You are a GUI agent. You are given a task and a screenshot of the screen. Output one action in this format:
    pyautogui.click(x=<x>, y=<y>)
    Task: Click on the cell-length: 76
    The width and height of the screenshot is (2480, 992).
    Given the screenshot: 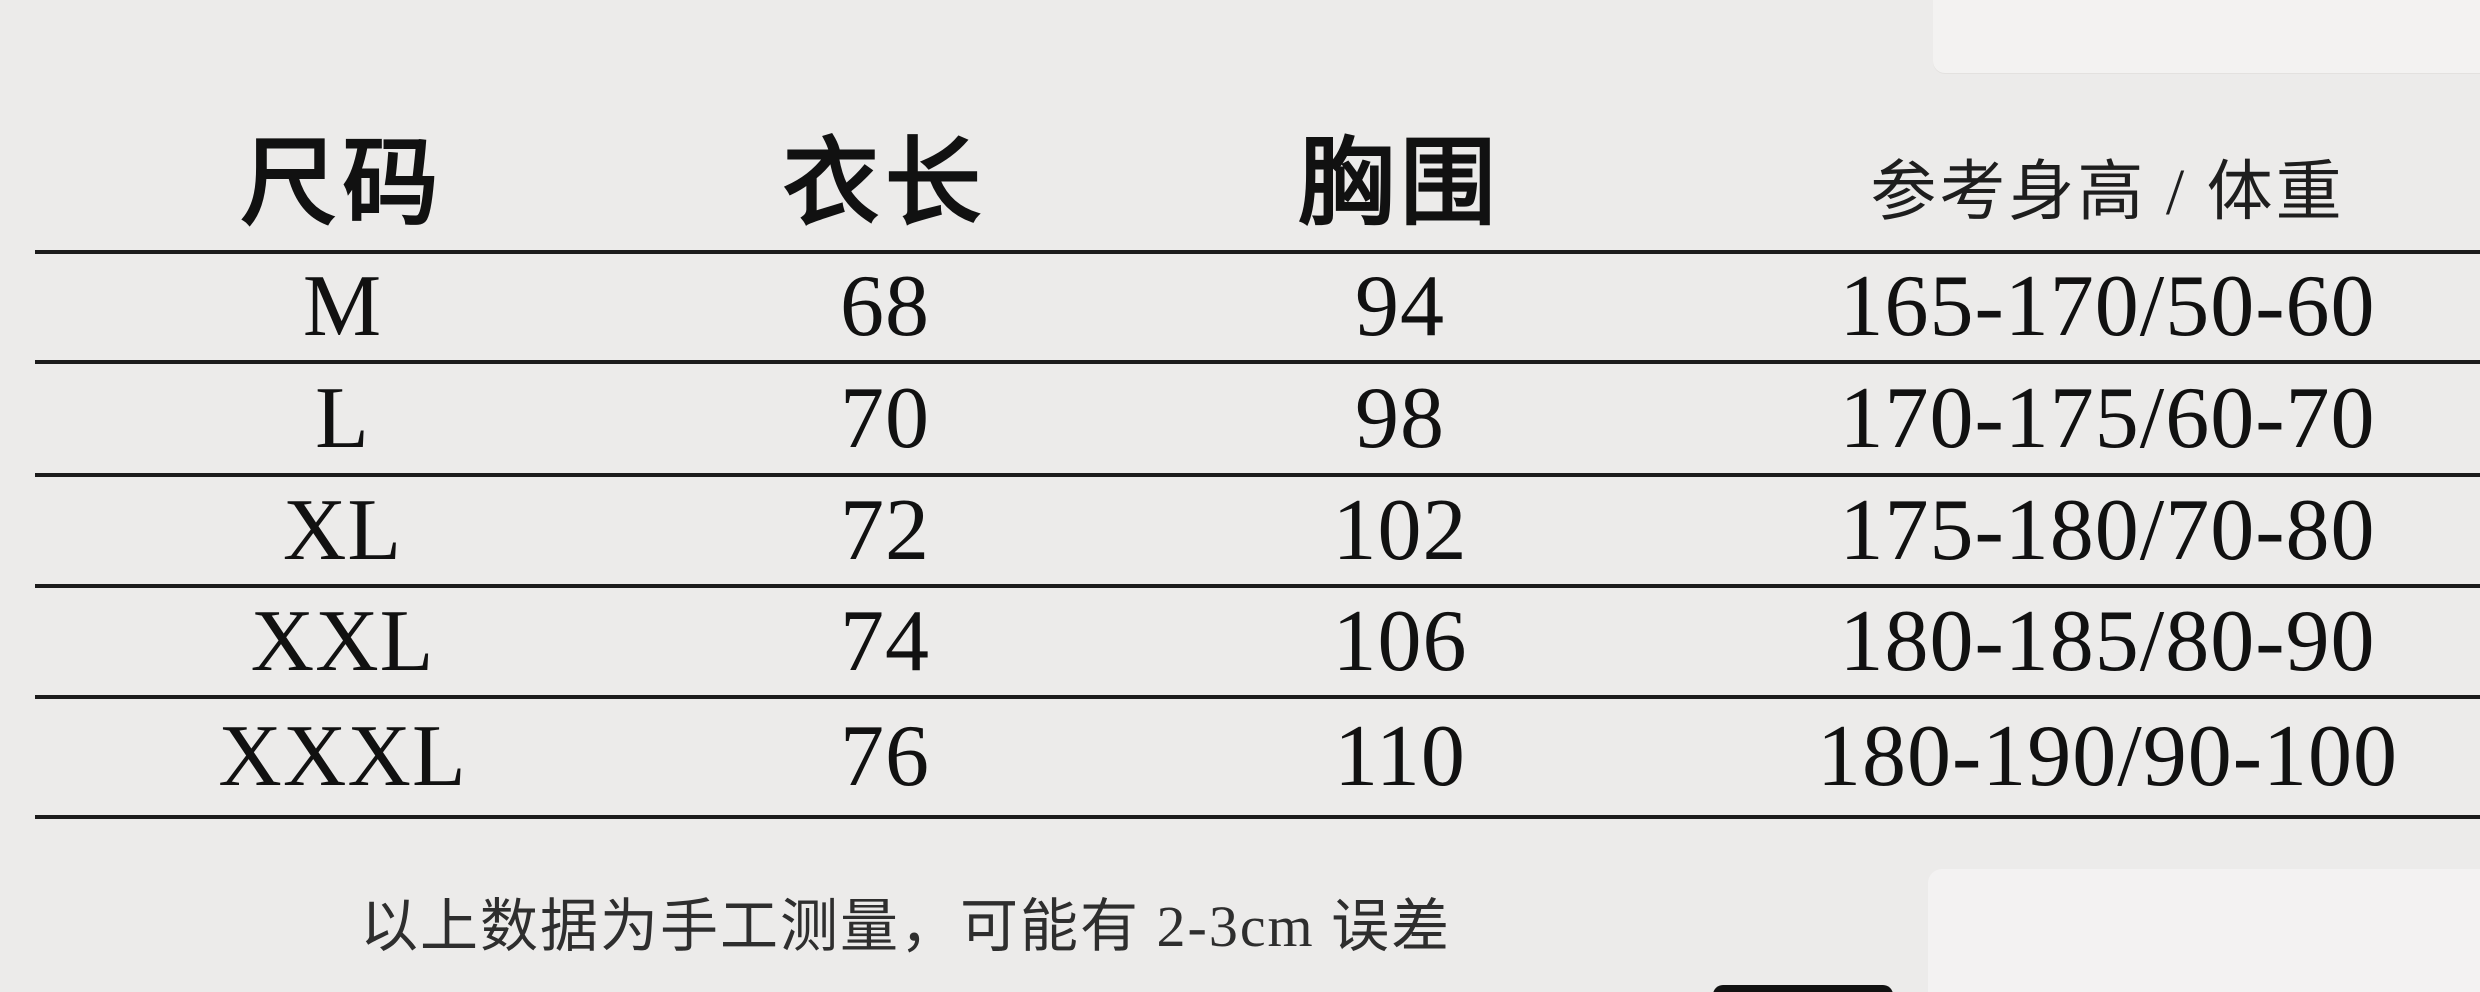 What is the action you would take?
    pyautogui.click(x=885, y=756)
    